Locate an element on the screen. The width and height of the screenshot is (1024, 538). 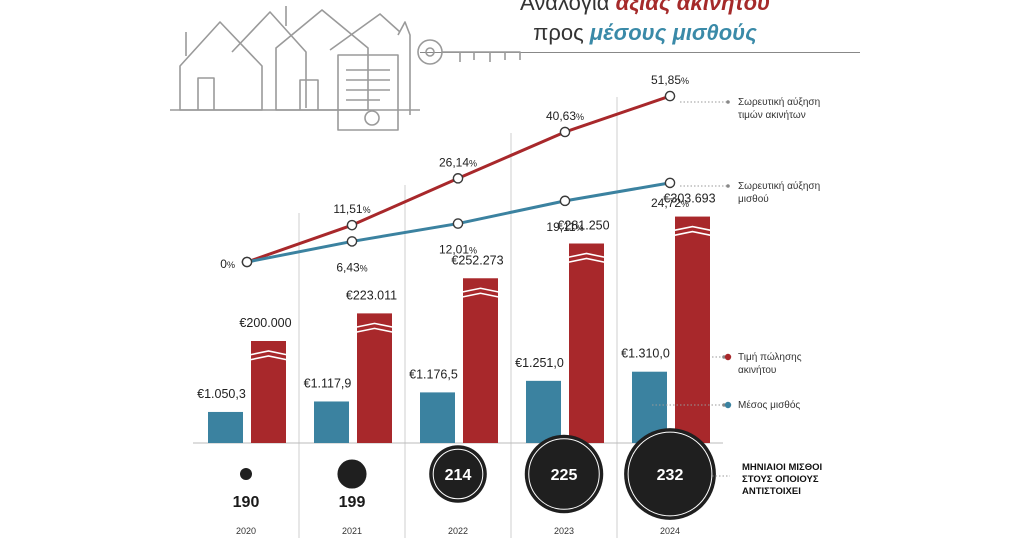
circles-note: ΑΝΤΙΣΤΟΙΧΕΙ is located at coordinates (771, 491).